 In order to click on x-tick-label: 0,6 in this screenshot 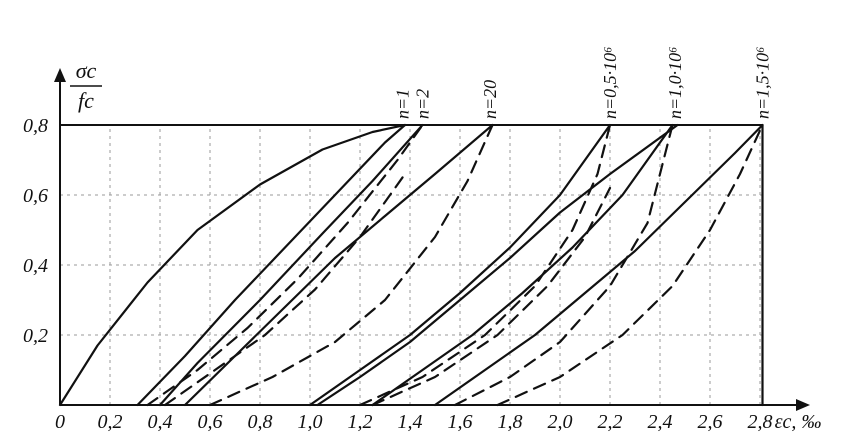, I will do `click(210, 422)`.